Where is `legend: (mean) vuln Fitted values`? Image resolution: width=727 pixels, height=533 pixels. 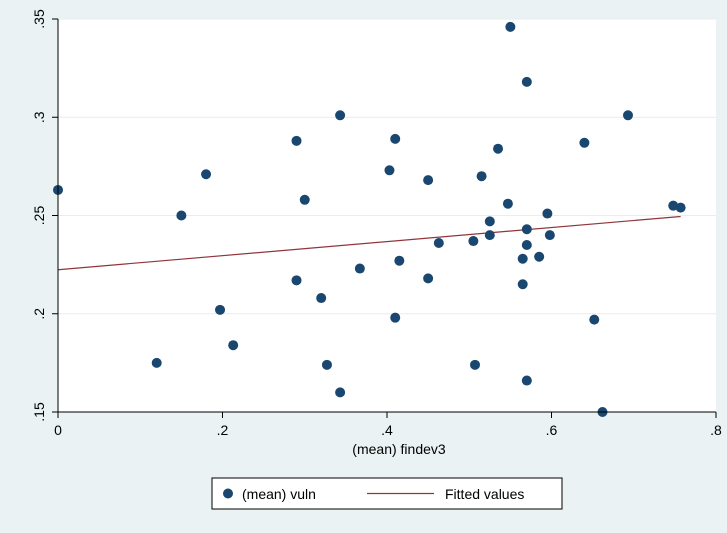 legend: (mean) vuln Fitted values is located at coordinates (387, 493).